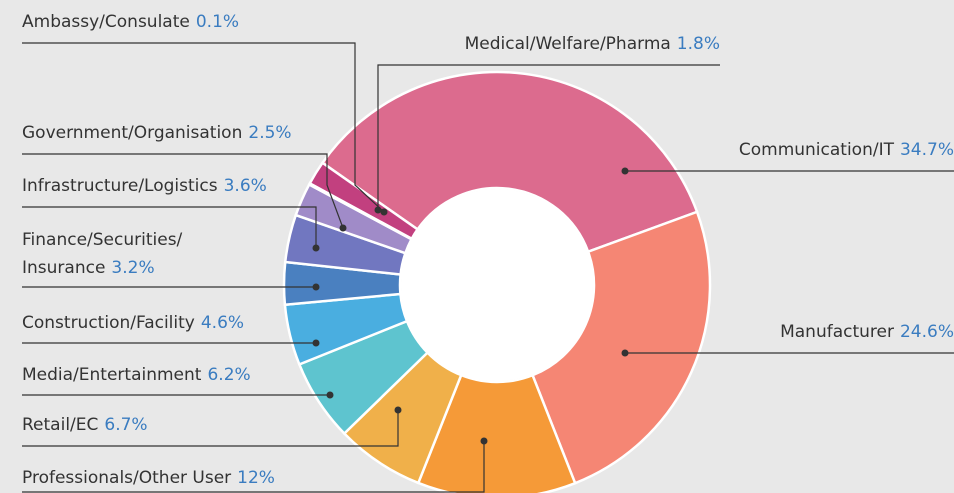  I want to click on category-name: Communication/IT, so click(816, 150).